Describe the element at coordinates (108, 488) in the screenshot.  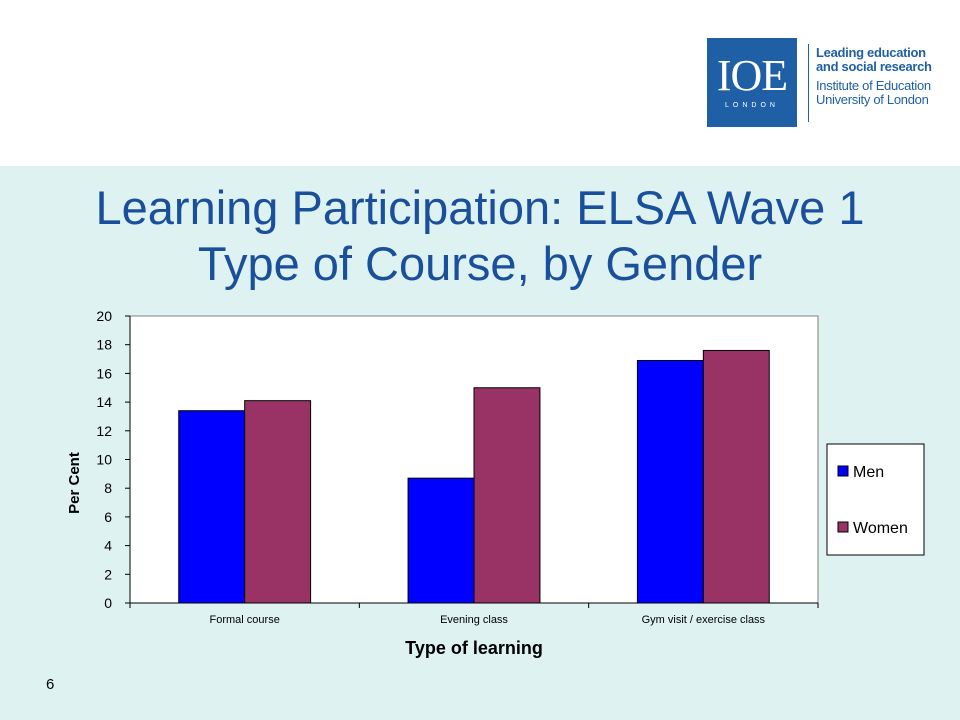
I see `y-tick-label: 8` at that location.